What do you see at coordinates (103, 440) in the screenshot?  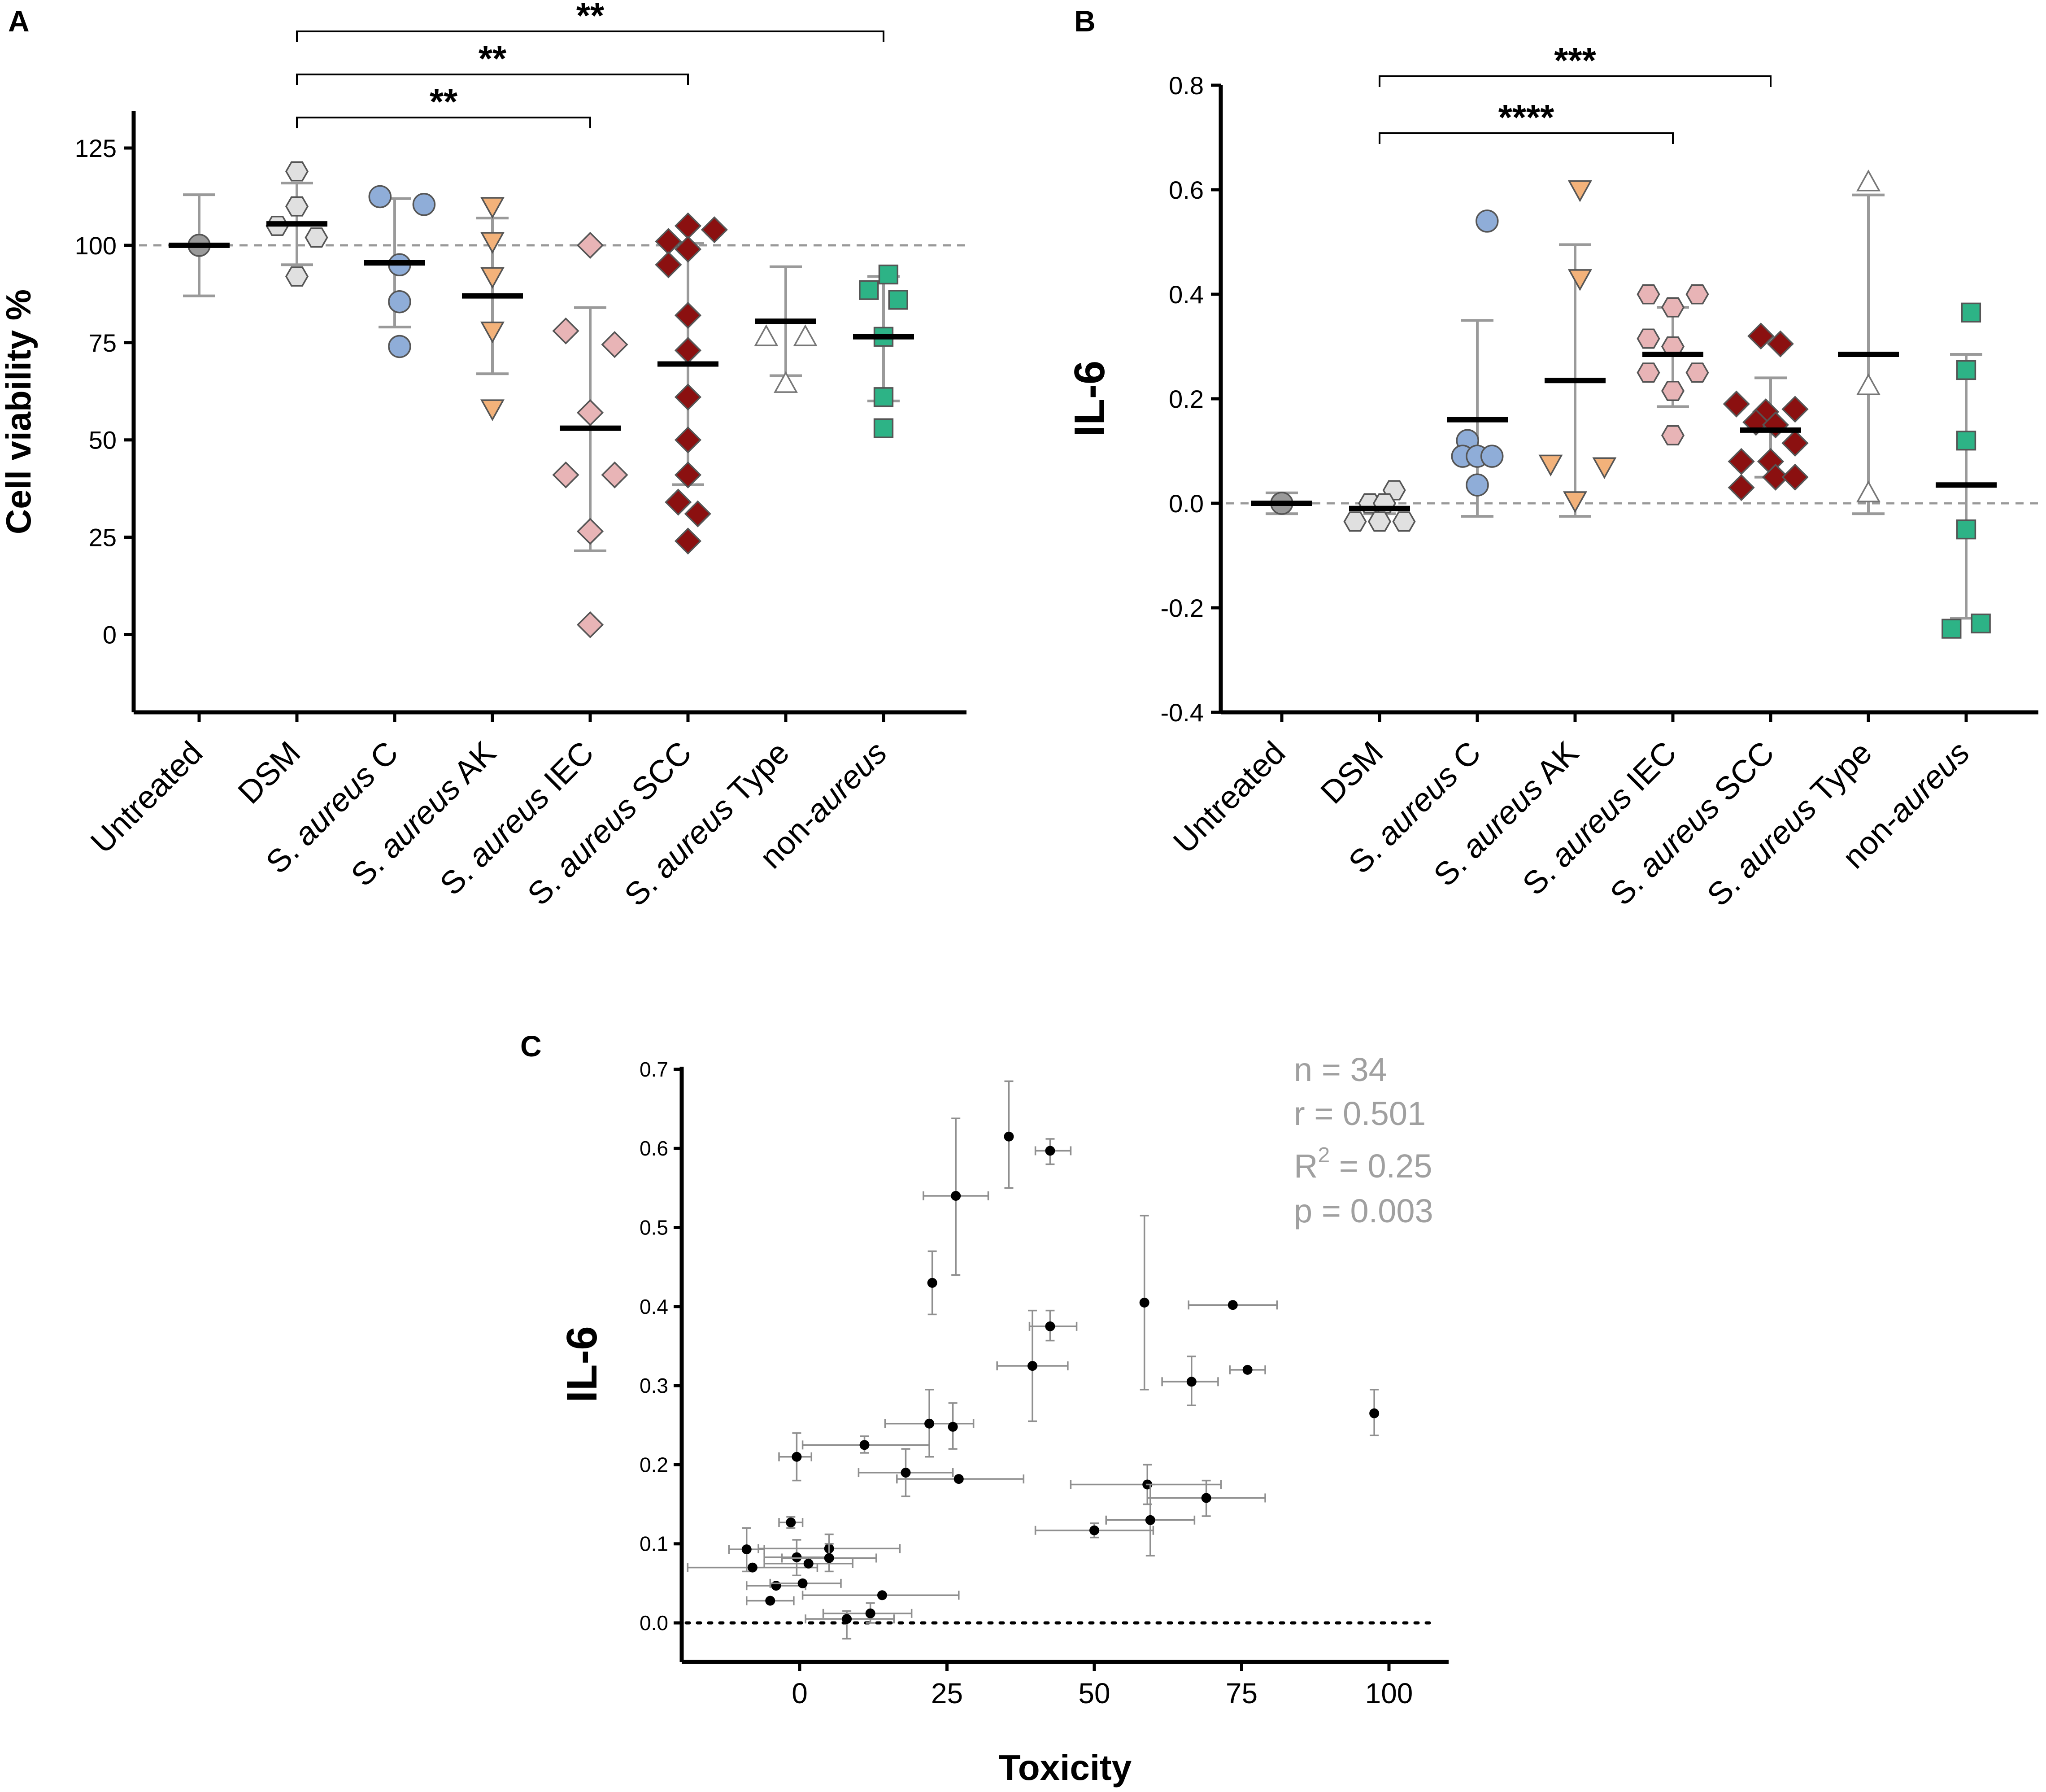 I see `y-tick-label: 50` at bounding box center [103, 440].